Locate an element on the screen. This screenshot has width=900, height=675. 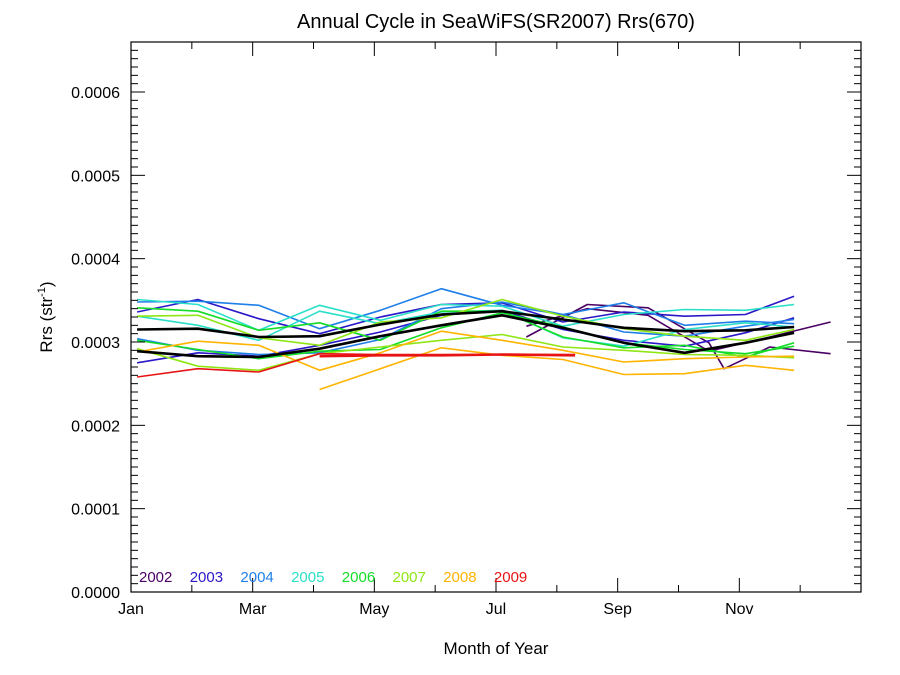
chart-title: Annual Cycle in SeaWiFS(SR2007) Rrs(670) is located at coordinates (496, 22).